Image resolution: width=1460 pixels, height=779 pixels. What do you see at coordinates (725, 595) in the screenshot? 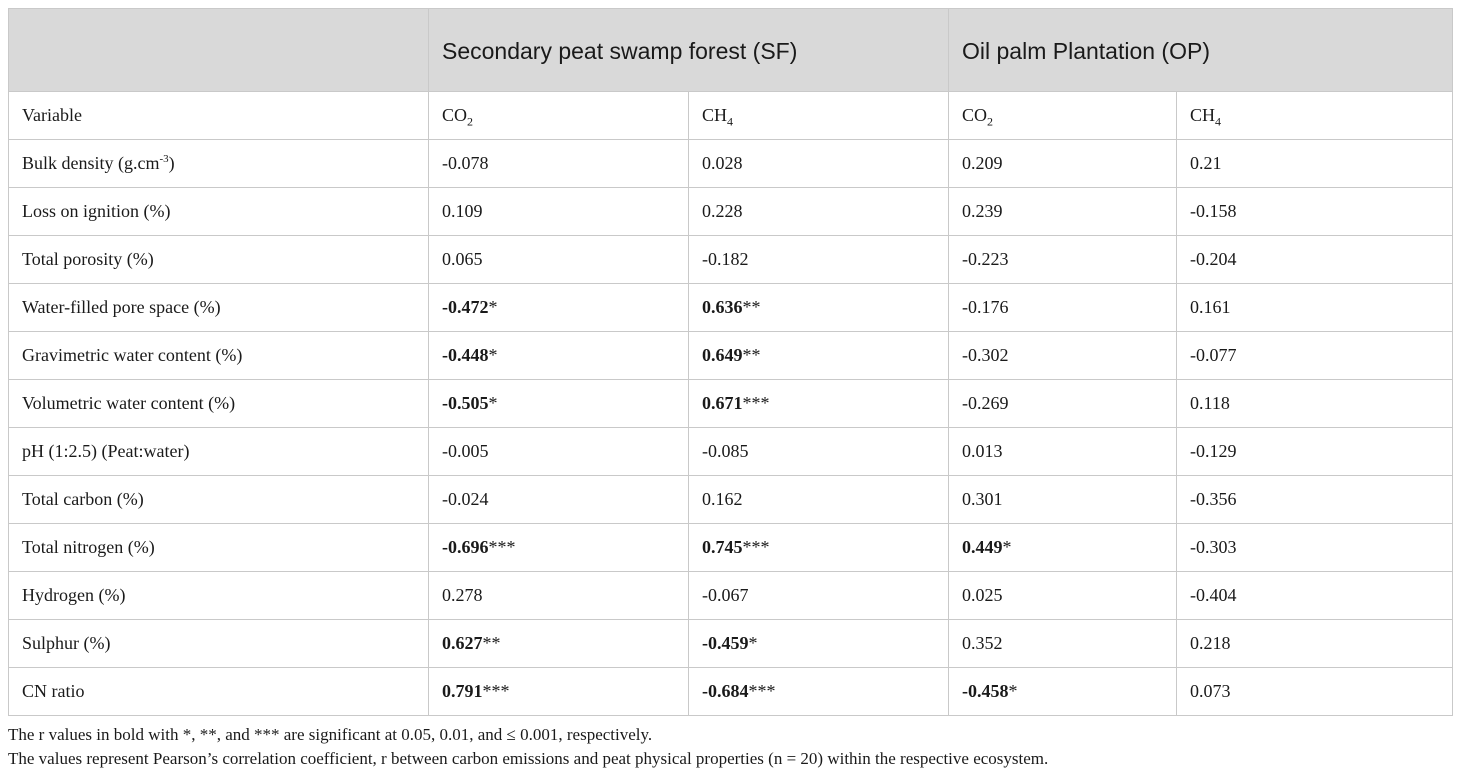
I see `cell-value: -0.067` at bounding box center [725, 595].